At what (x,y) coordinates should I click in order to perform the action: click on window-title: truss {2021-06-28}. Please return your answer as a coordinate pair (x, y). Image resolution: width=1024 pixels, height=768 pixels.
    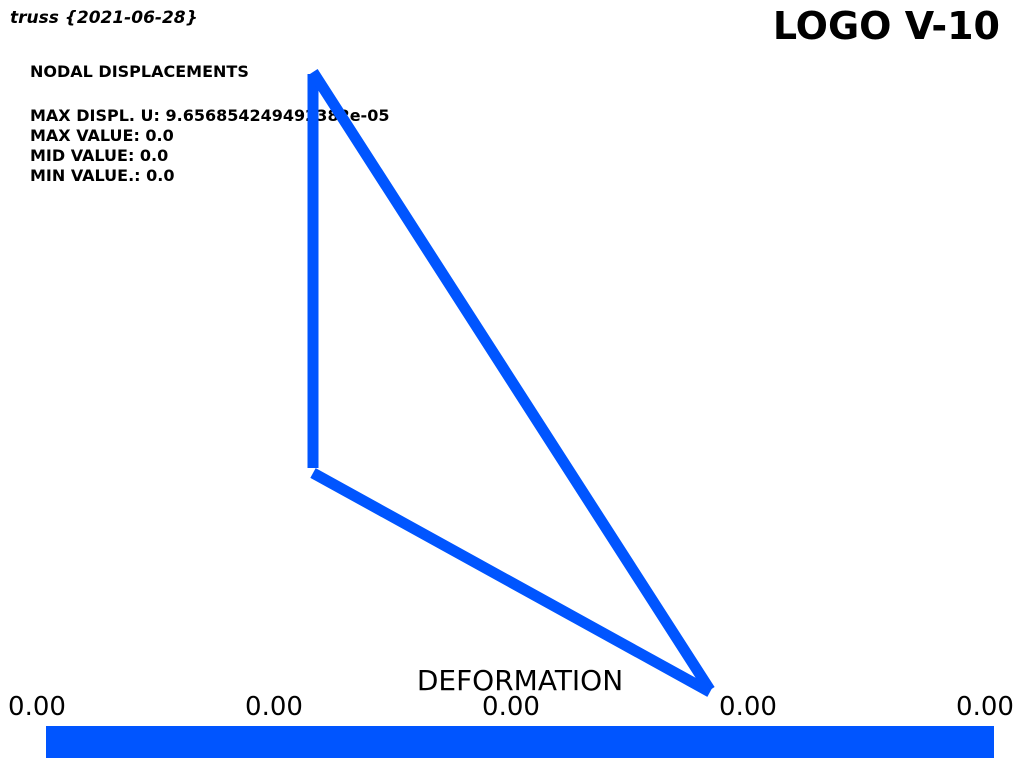
    Looking at the image, I should click on (104, 18).